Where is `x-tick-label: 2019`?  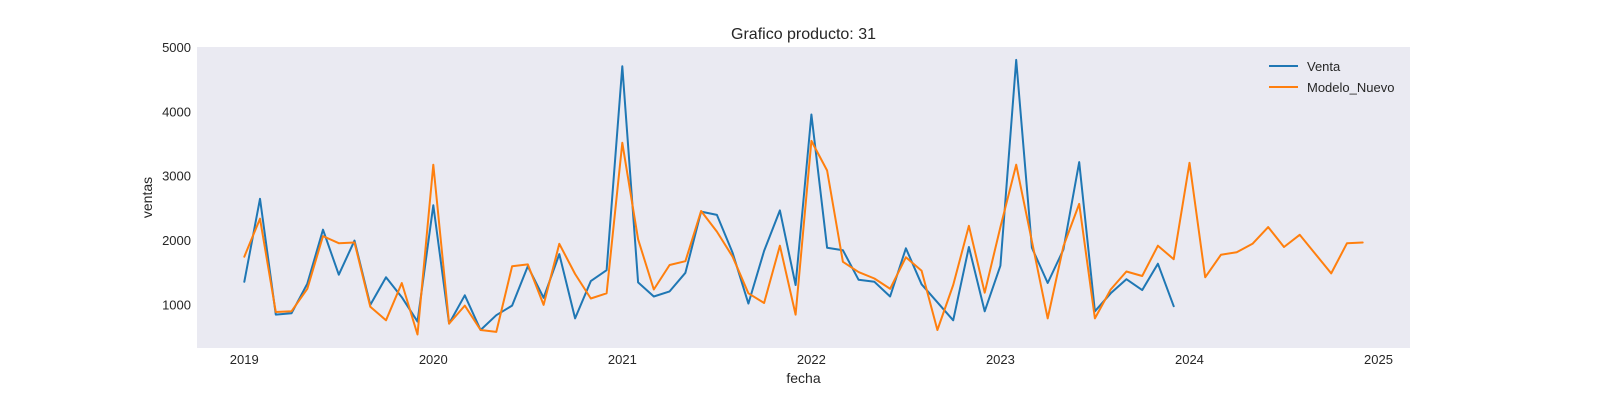 x-tick-label: 2019 is located at coordinates (244, 359).